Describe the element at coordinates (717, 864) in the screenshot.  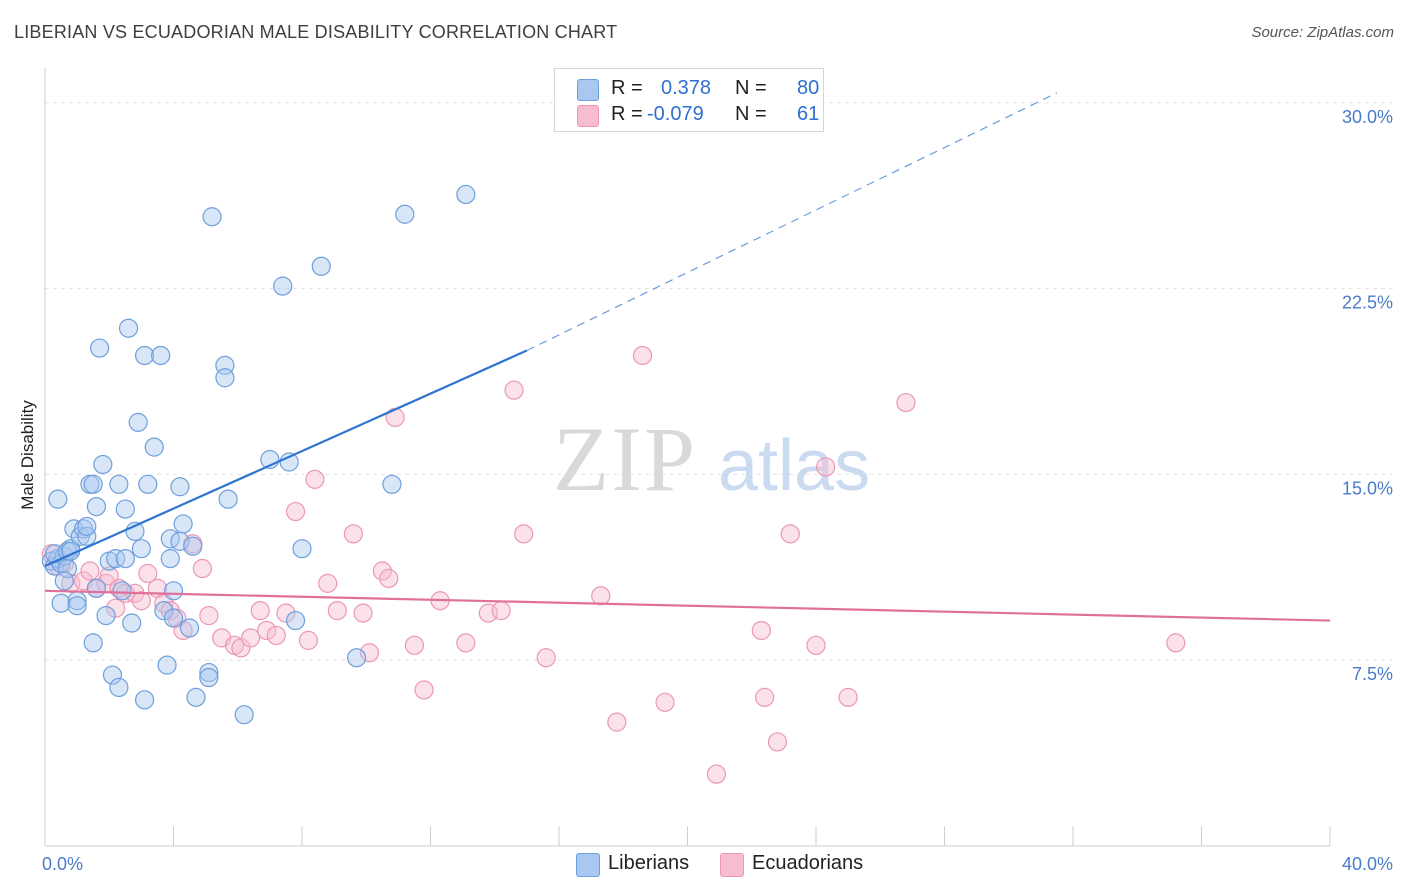
I see `x-tick-labels: 0.0% 40.0%` at that location.